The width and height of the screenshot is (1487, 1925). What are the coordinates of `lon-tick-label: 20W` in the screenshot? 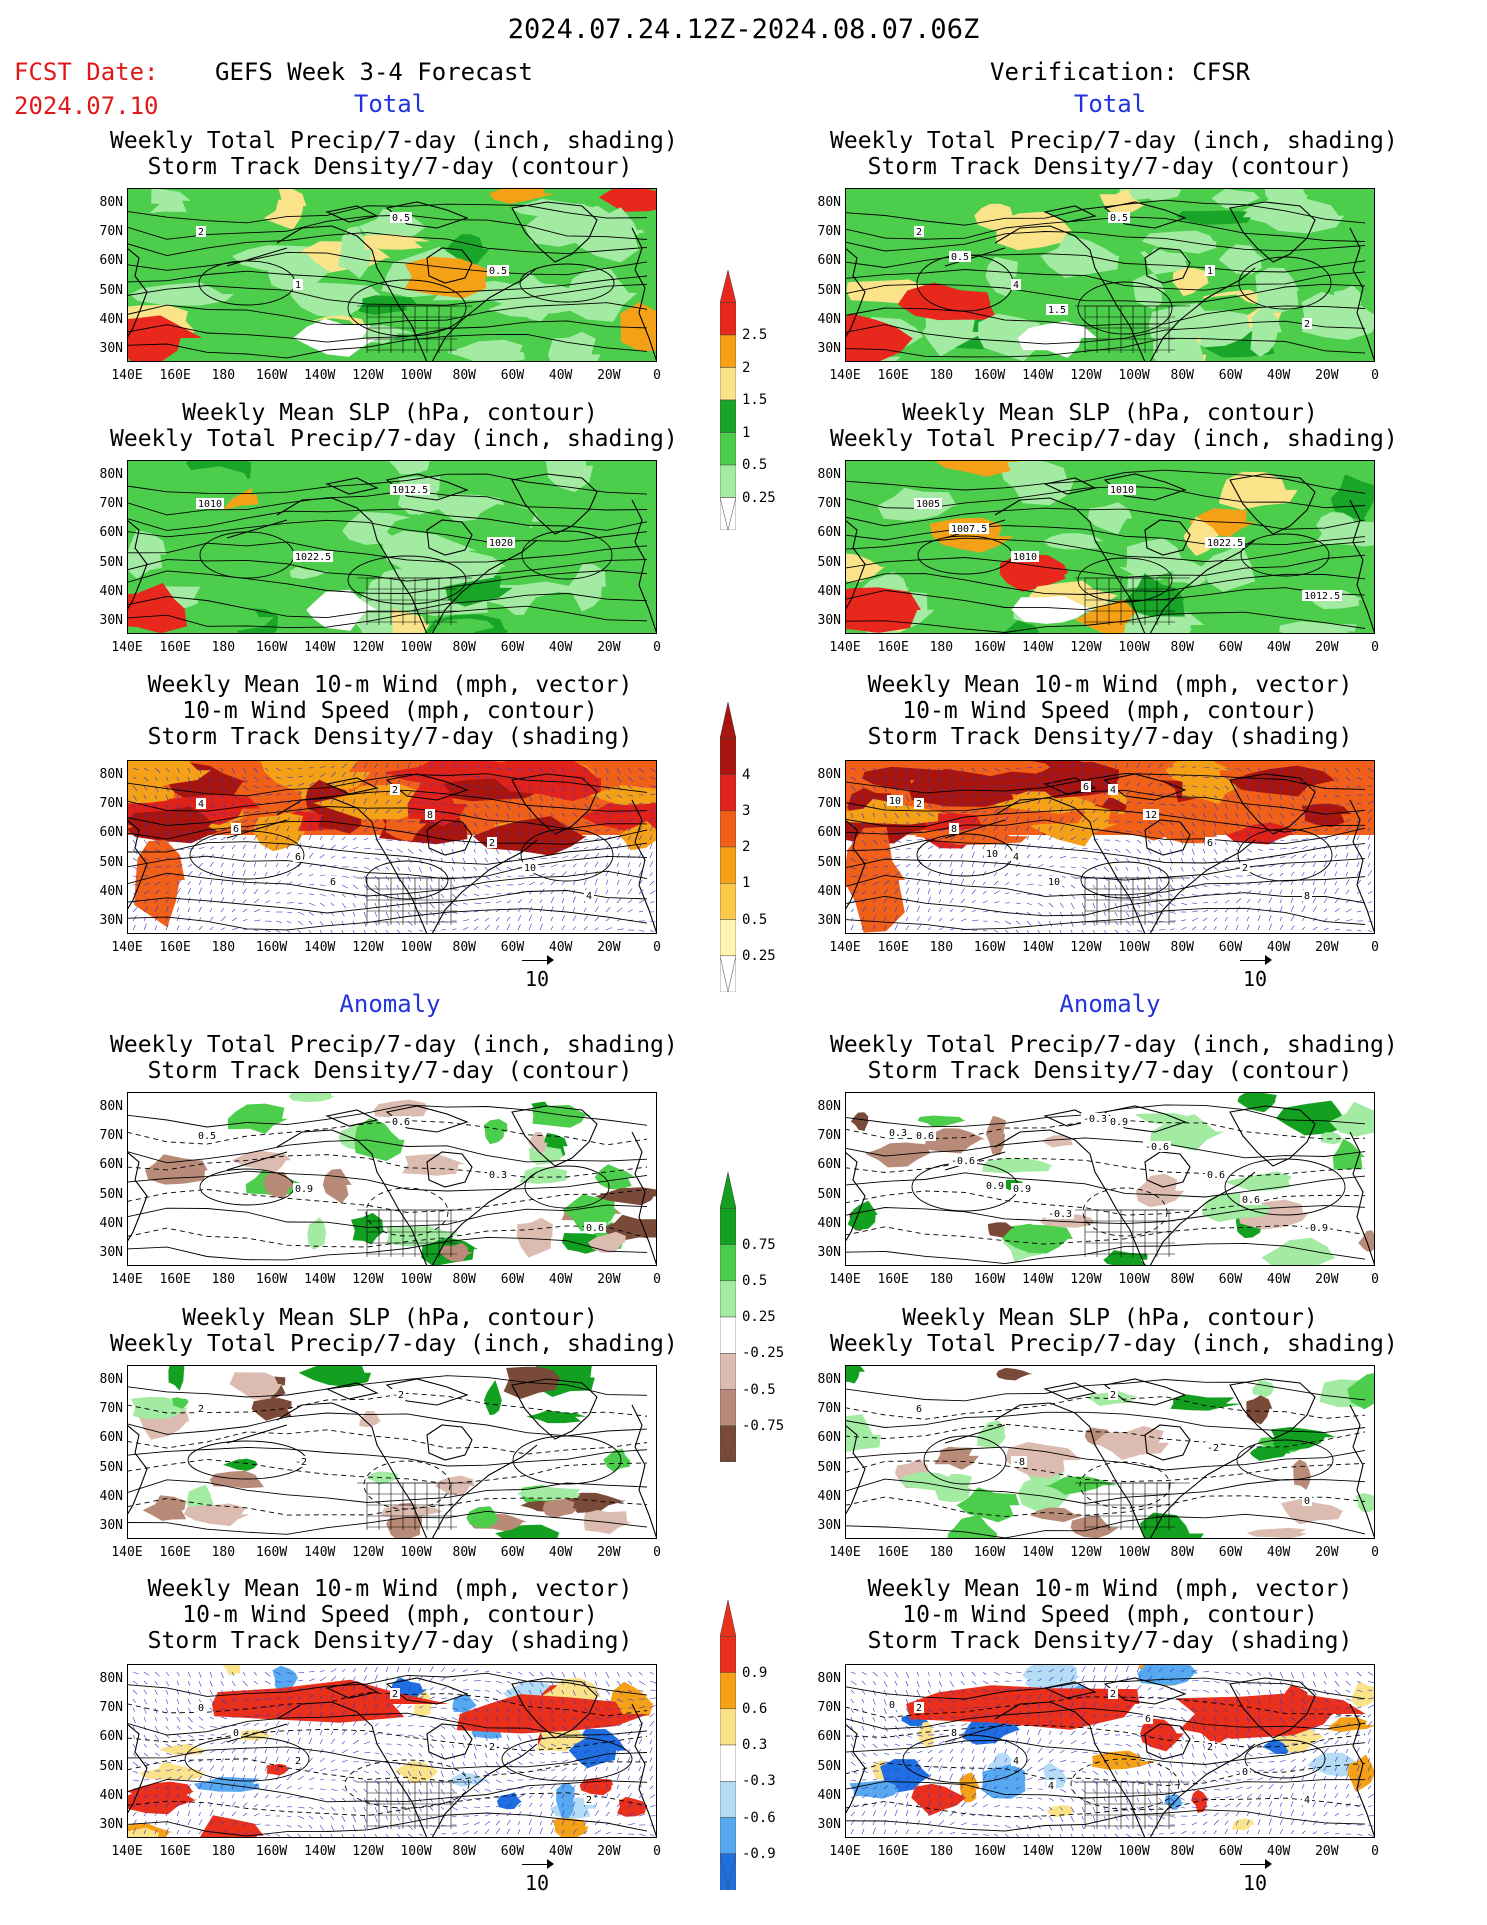 It's located at (609, 375).